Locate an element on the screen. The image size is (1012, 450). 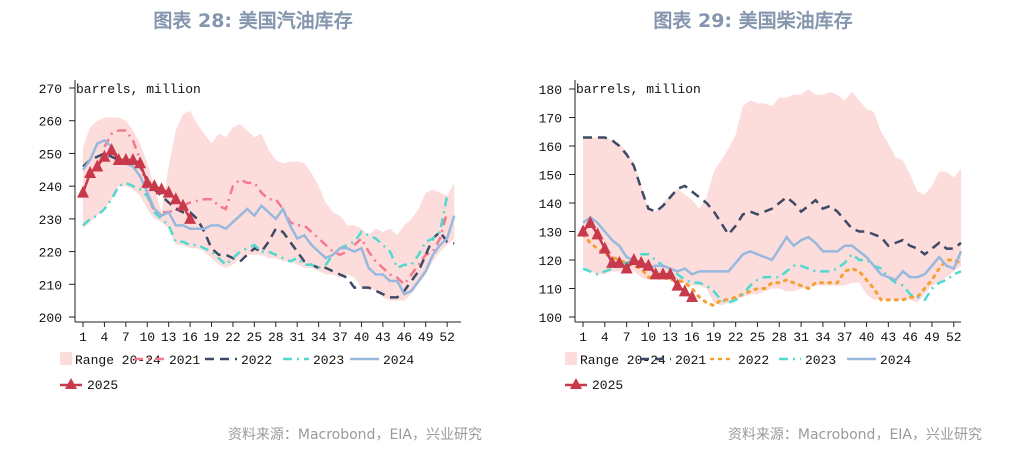
y-tick-label: 100 is located at coordinates (550, 318).